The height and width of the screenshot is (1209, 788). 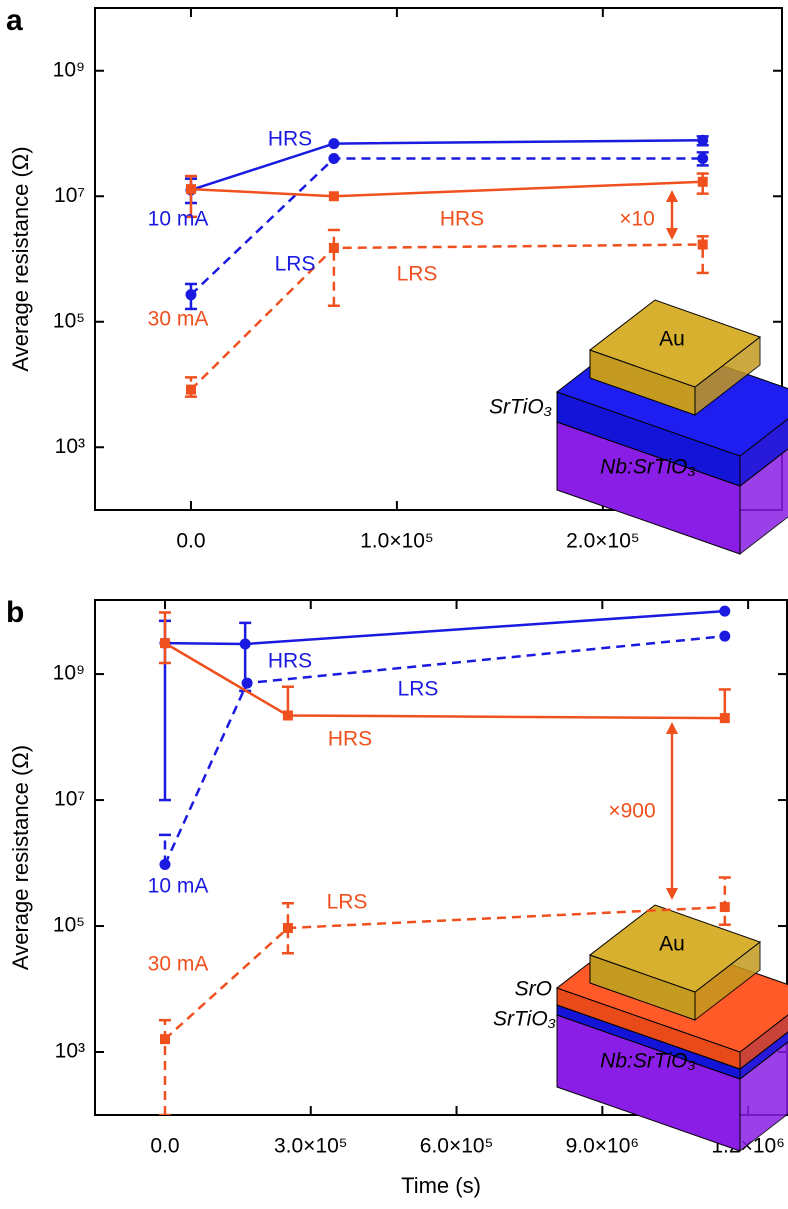 I want to click on annotation: ×10, so click(x=637, y=219).